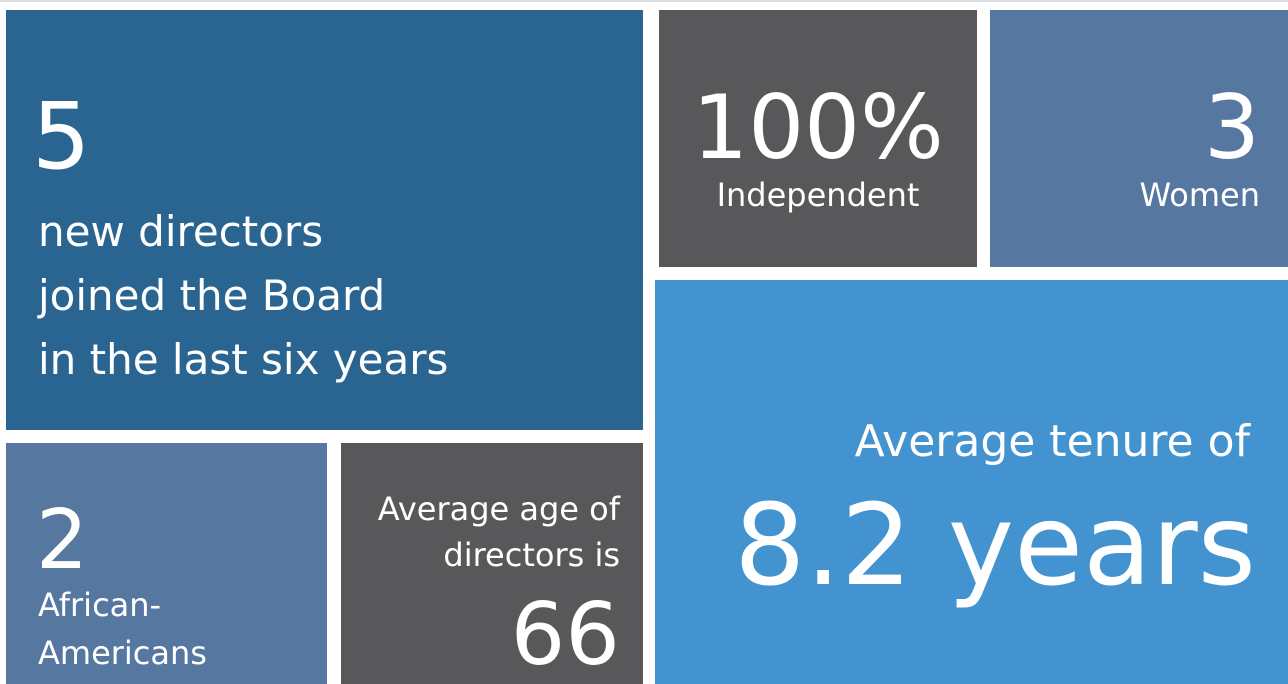  Describe the element at coordinates (1200, 195) in the screenshot. I see `label: Women` at that location.